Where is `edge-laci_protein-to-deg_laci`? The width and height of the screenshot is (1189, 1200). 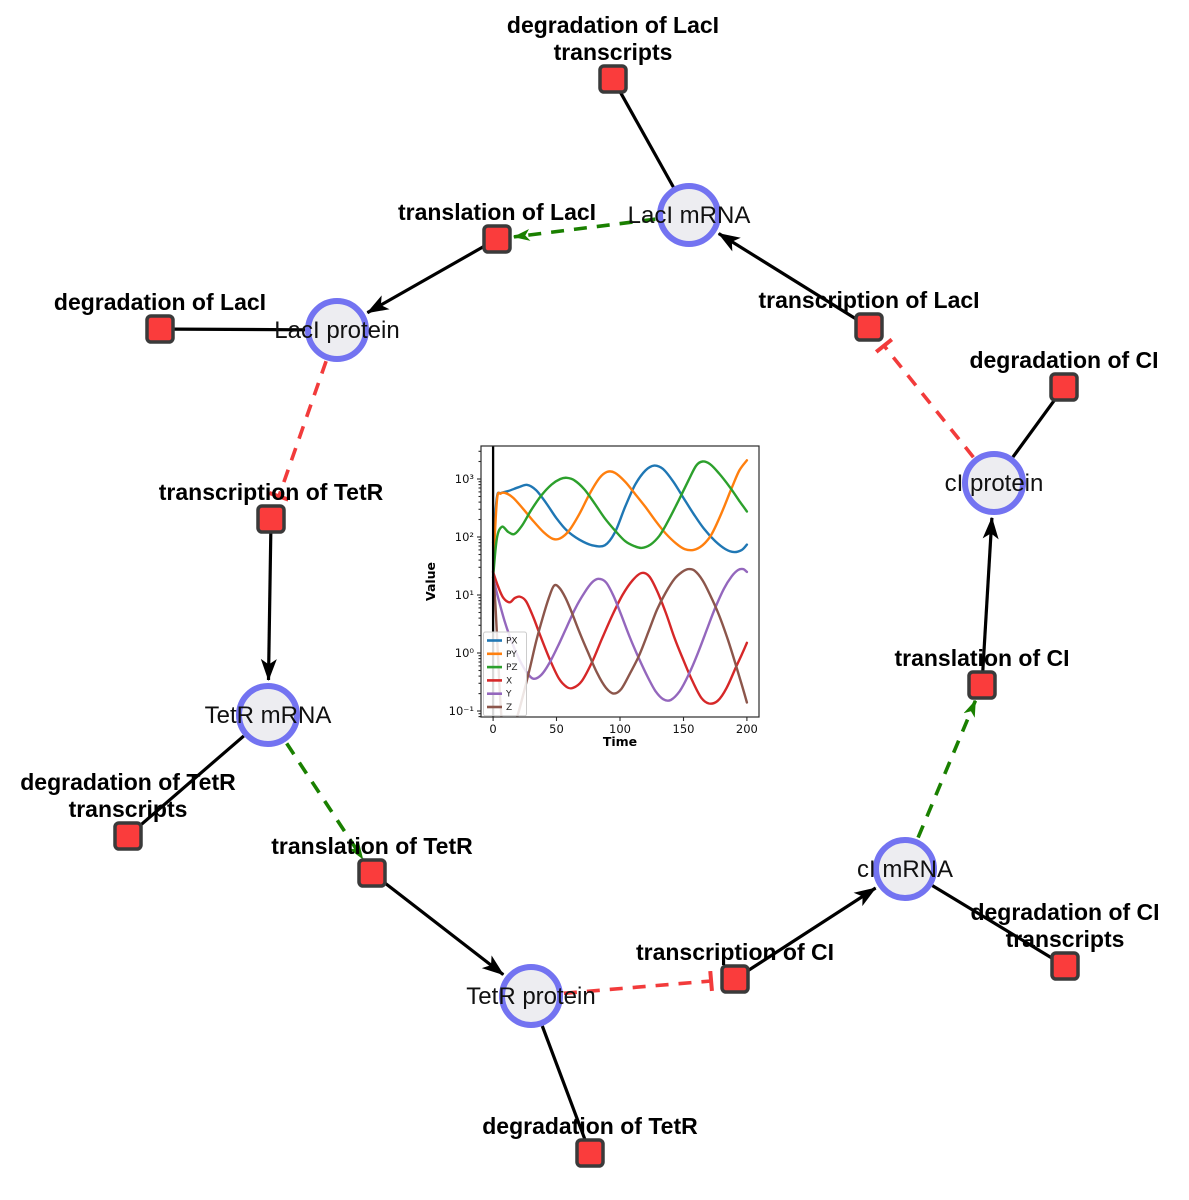 edge-laci_protein-to-deg_laci is located at coordinates (239, 329).